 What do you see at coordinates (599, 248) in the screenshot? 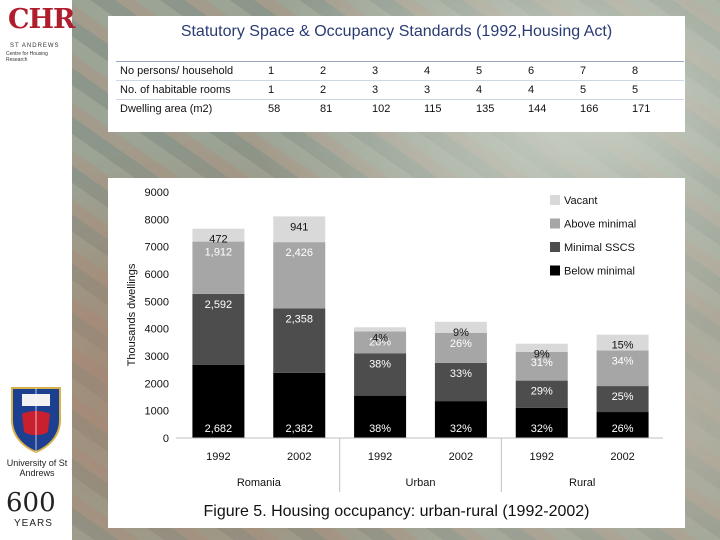
I see `legend-label: Minimal SSCS` at bounding box center [599, 248].